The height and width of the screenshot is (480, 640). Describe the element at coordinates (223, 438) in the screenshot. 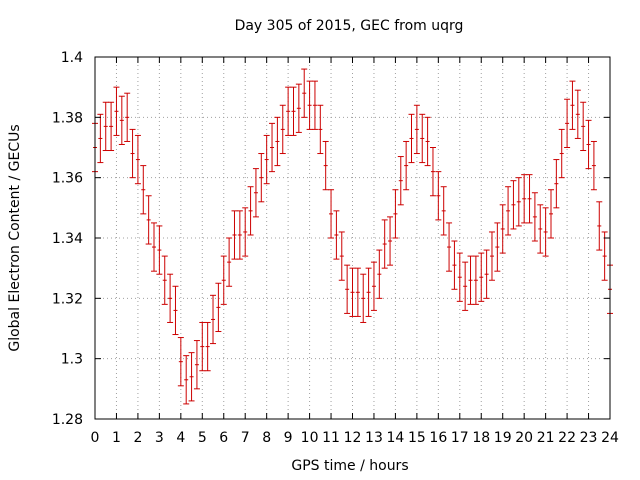

I see `x-tick-label: 6` at that location.